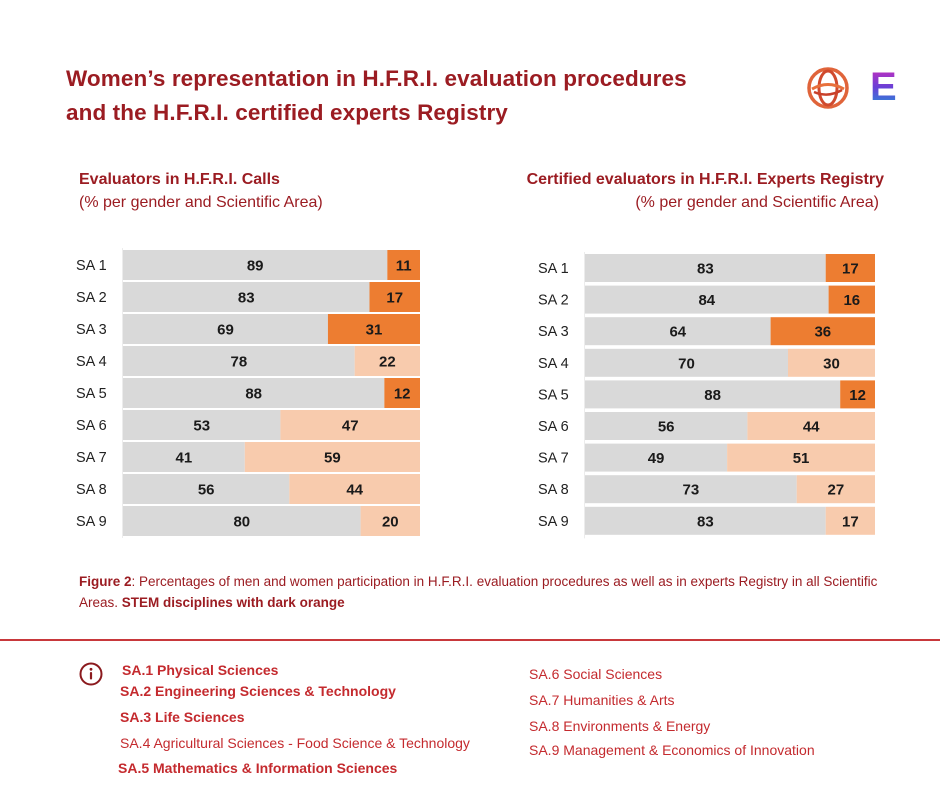 Image resolution: width=940 pixels, height=788 pixels. What do you see at coordinates (620, 726) in the screenshot?
I see `legend-sa8: SA.8 Environments & Energy` at bounding box center [620, 726].